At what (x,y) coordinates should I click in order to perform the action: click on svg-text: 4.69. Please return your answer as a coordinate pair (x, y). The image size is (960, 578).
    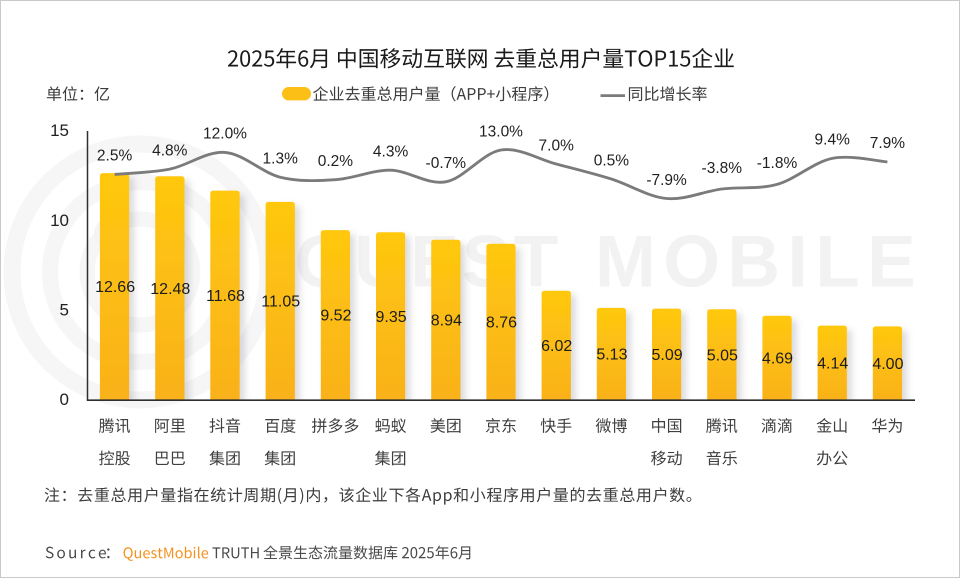
    Looking at the image, I should click on (777, 359).